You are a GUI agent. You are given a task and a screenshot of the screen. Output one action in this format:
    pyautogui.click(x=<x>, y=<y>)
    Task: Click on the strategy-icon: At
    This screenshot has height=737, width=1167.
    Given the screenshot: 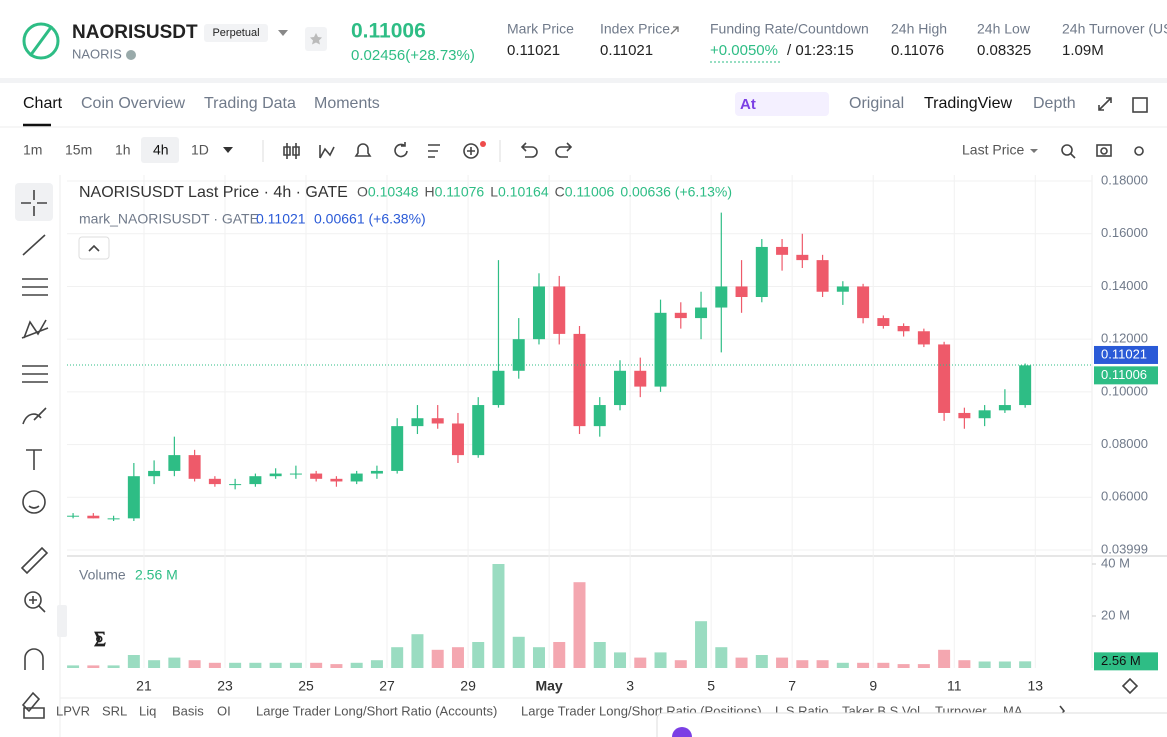 What is the action you would take?
    pyautogui.click(x=748, y=104)
    